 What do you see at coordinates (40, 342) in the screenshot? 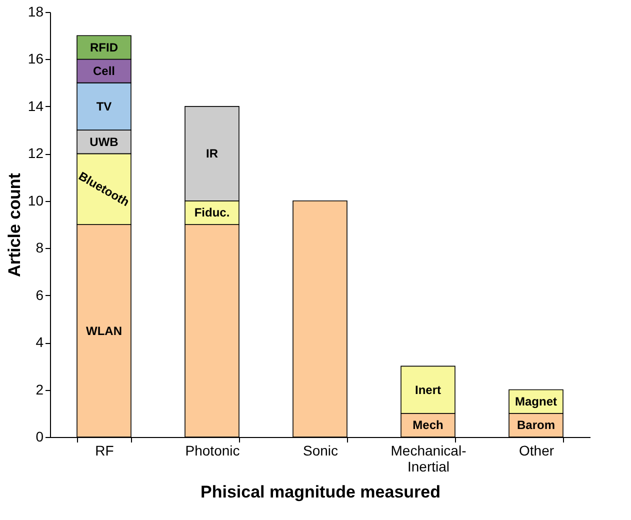
I see `y-tick-label: 4` at bounding box center [40, 342].